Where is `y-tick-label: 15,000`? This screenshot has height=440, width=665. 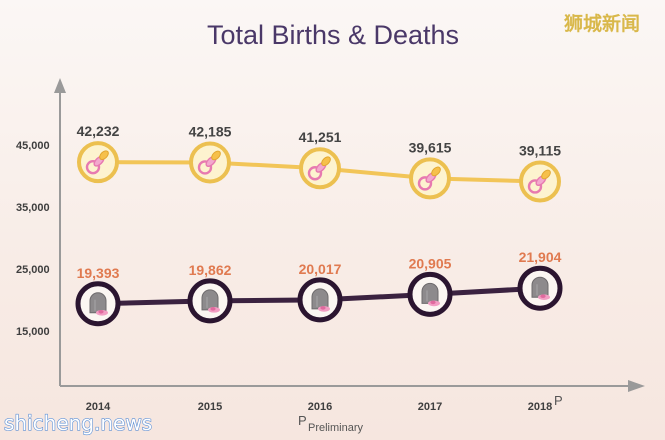 y-tick-label: 15,000 is located at coordinates (33, 332).